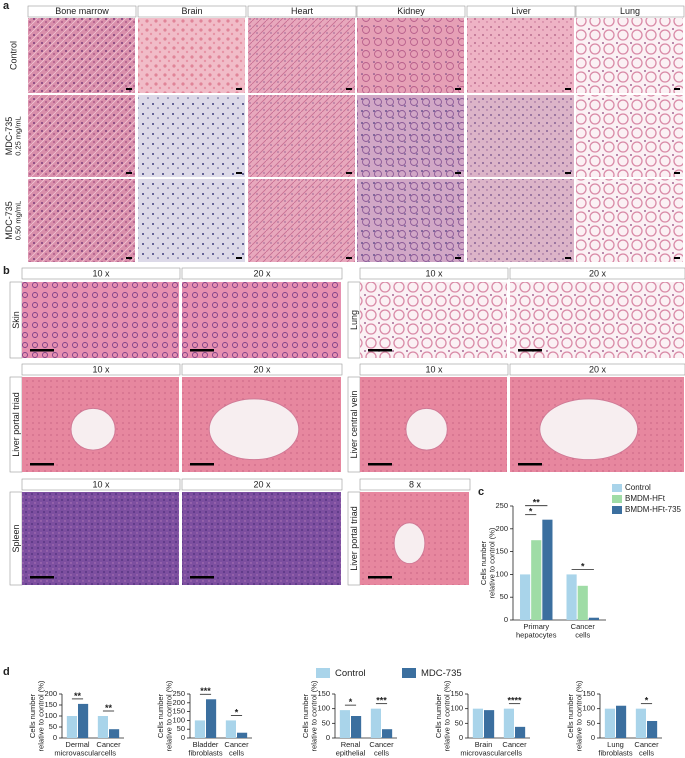 The image size is (685, 758). What do you see at coordinates (9, 136) in the screenshot?
I see `row-label: MDC-735` at bounding box center [9, 136].